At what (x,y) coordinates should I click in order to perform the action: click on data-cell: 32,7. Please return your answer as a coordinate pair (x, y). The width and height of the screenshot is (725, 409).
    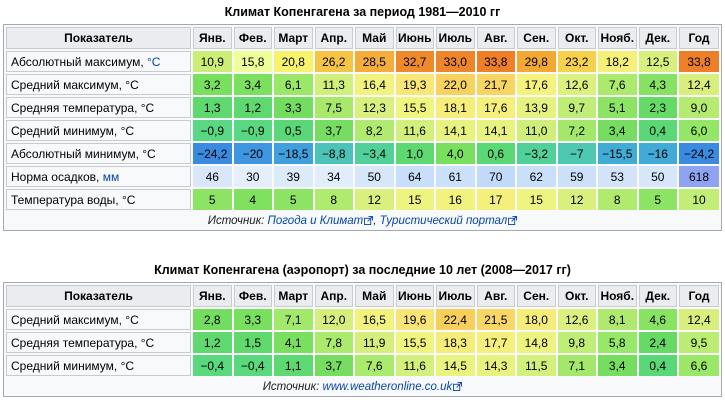
    Looking at the image, I should click on (414, 61).